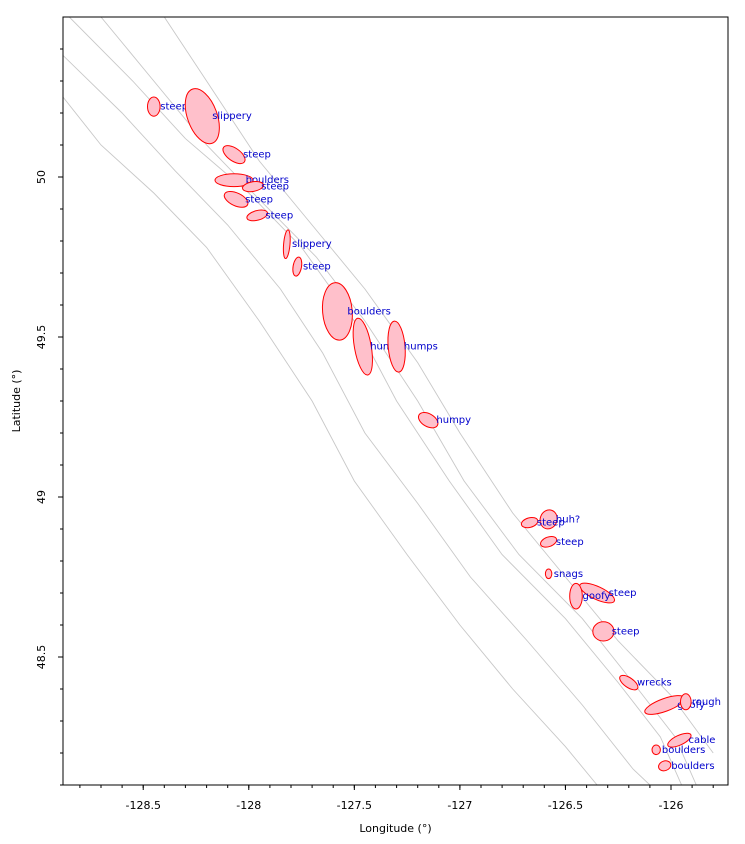 This screenshot has width=745, height=844. What do you see at coordinates (41, 497) in the screenshot?
I see `y-tick-label: 49` at bounding box center [41, 497].